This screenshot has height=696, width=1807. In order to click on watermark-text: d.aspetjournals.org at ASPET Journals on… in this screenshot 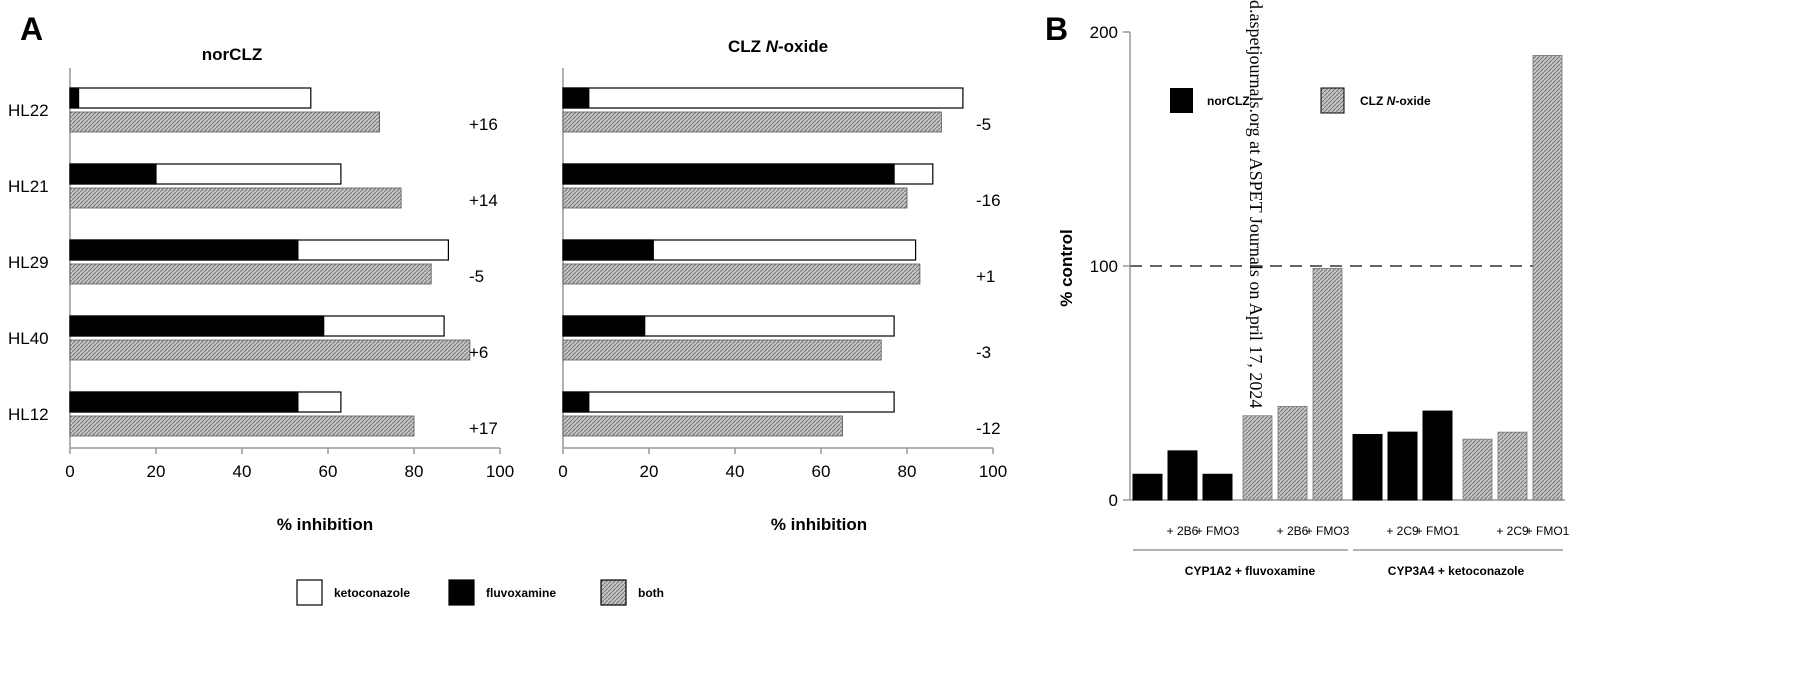, I will do `click(1256, 204)`.